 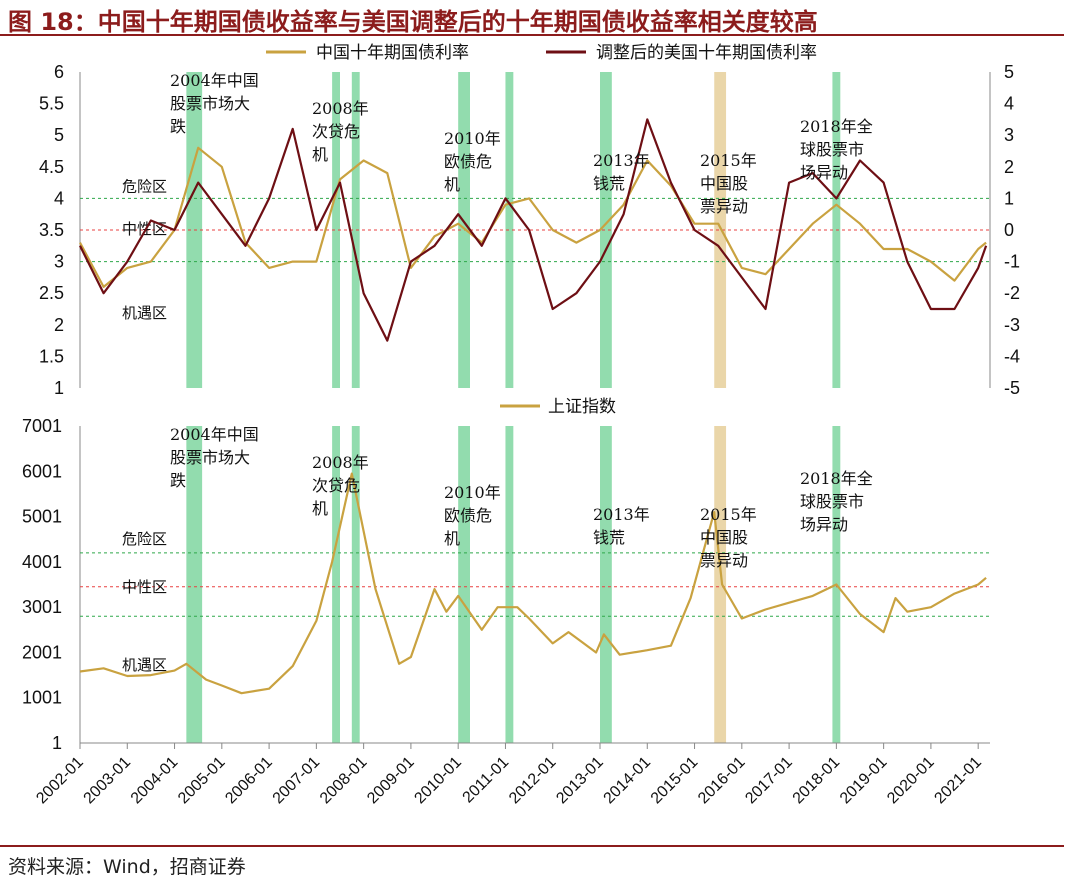 What do you see at coordinates (675, 781) in the screenshot?
I see `x-tick-13: 2015-01` at bounding box center [675, 781].